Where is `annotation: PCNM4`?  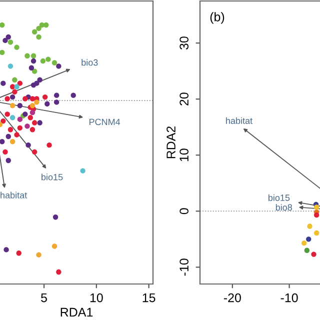 annotation: PCNM4 is located at coordinates (104, 122).